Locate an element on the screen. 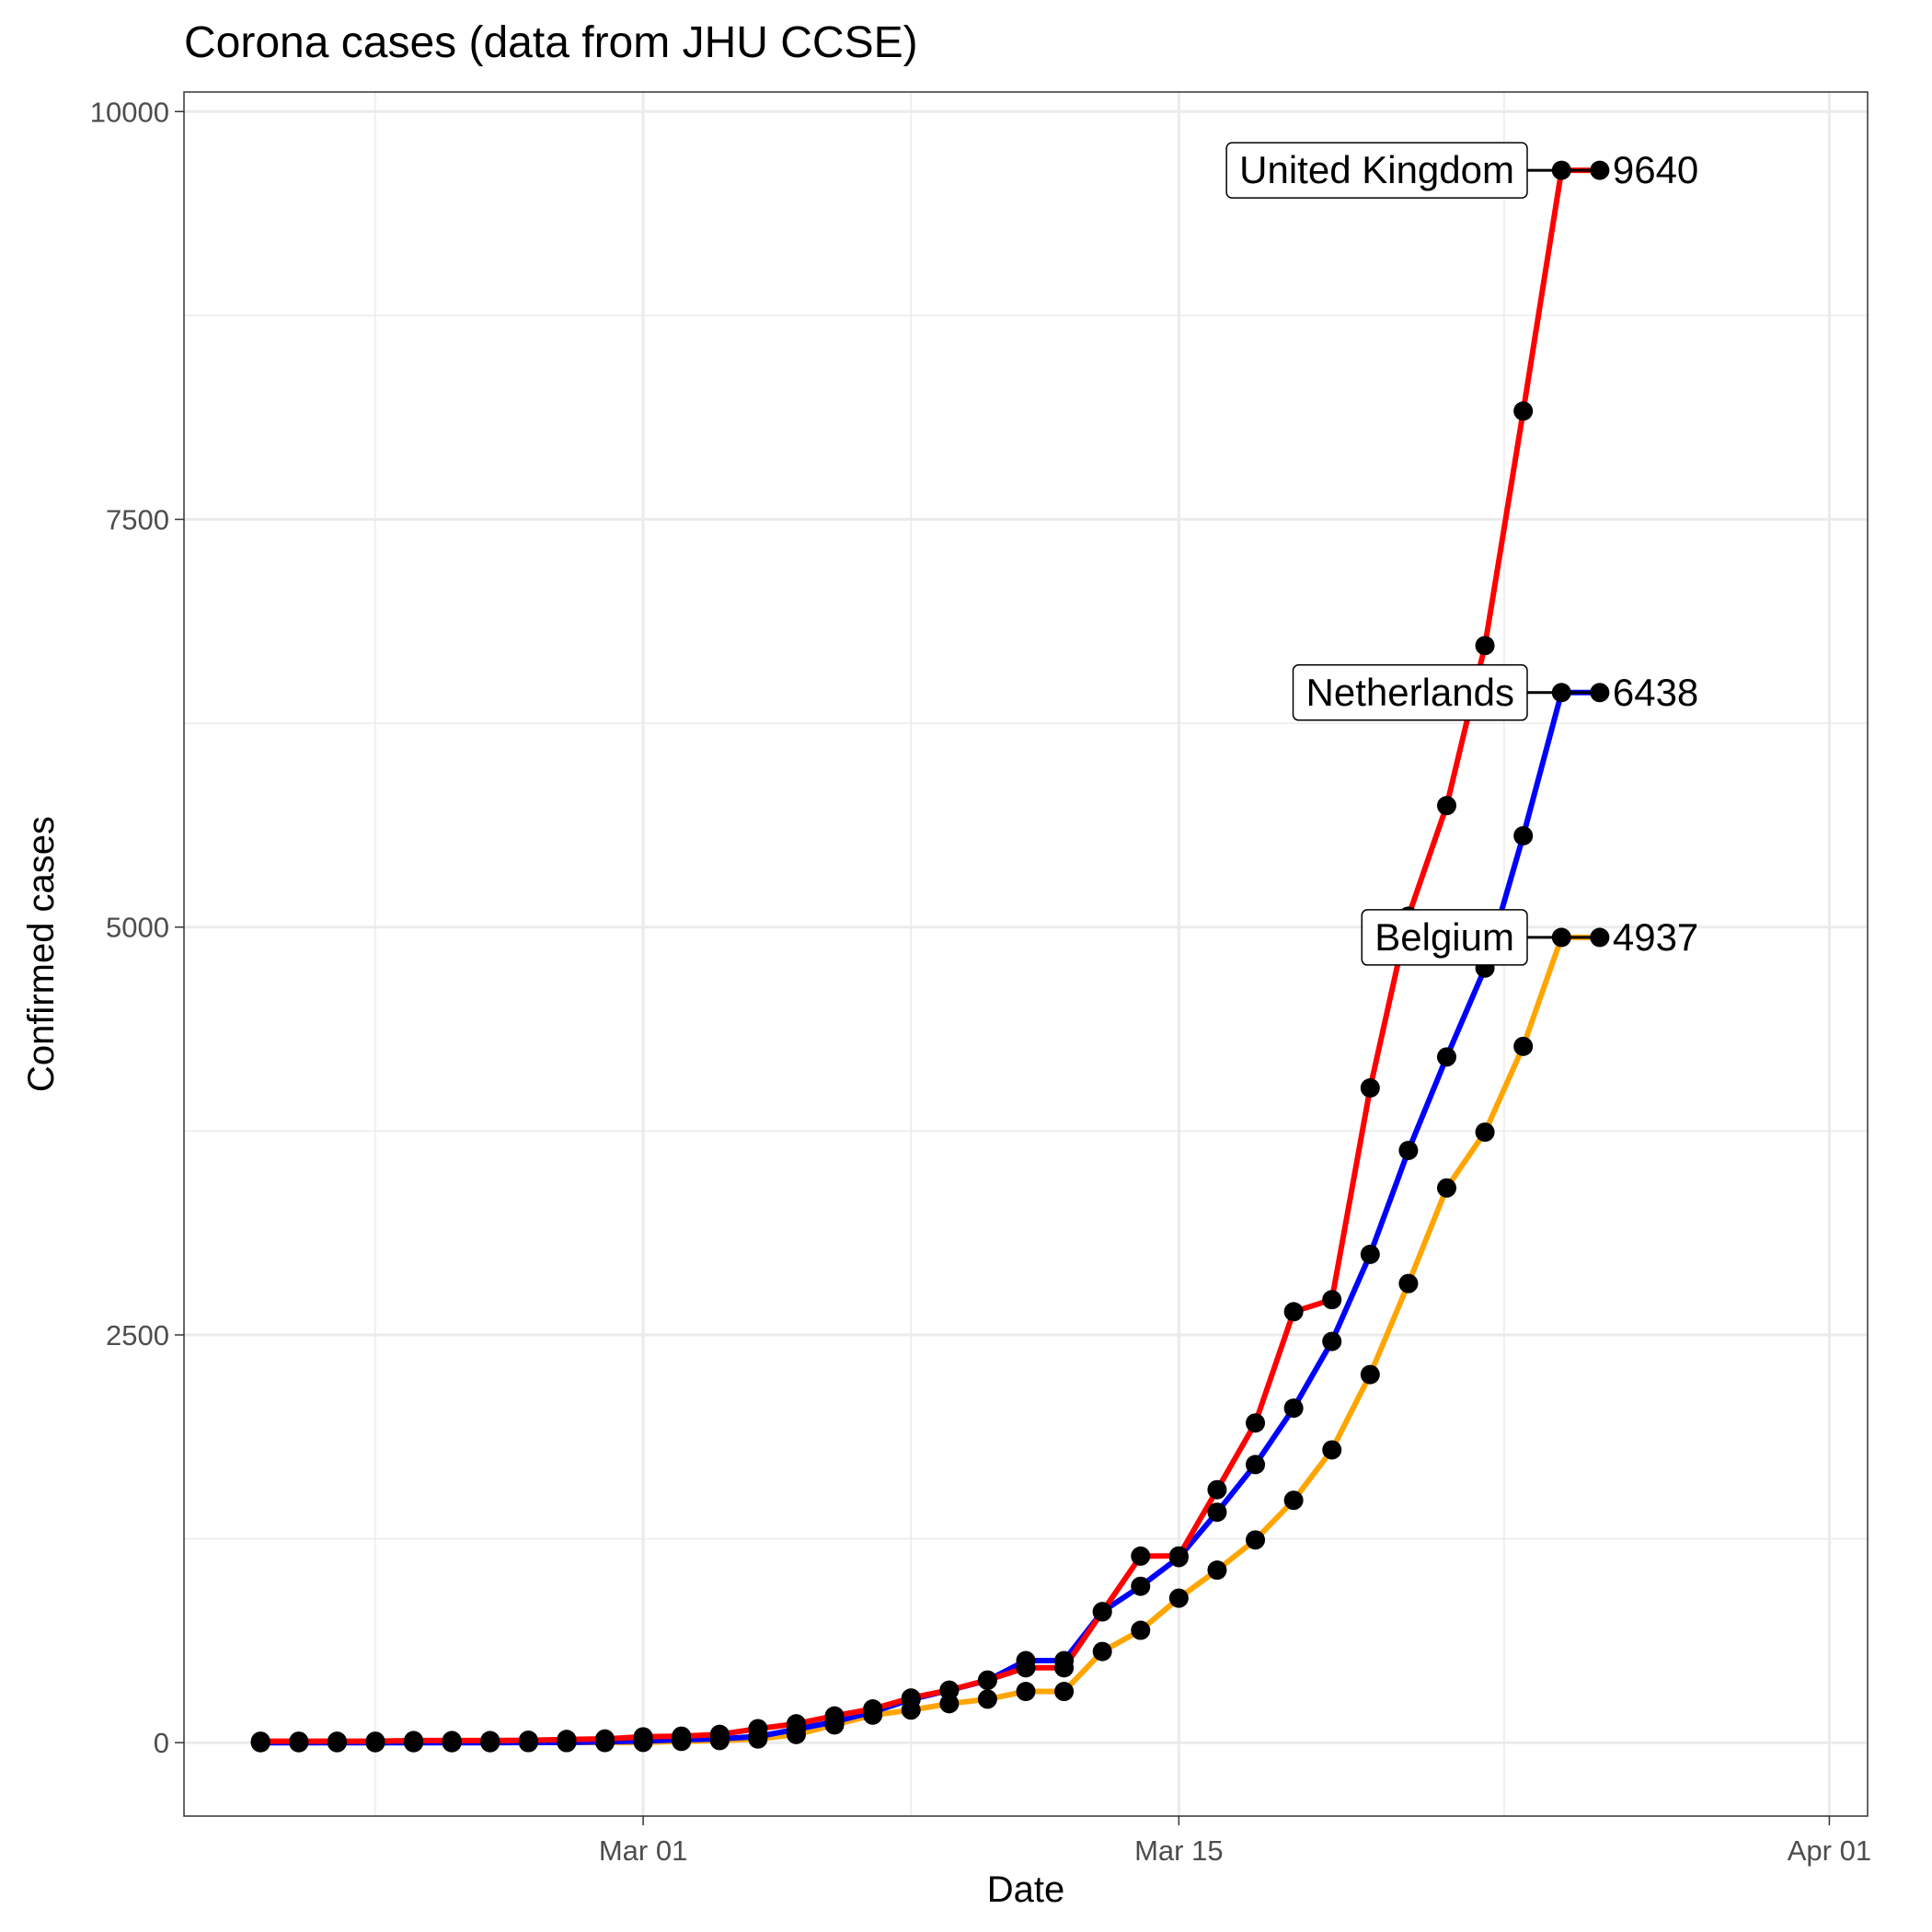  y-axis: 0 2500 5000 7500 10000 is located at coordinates (137, 927).